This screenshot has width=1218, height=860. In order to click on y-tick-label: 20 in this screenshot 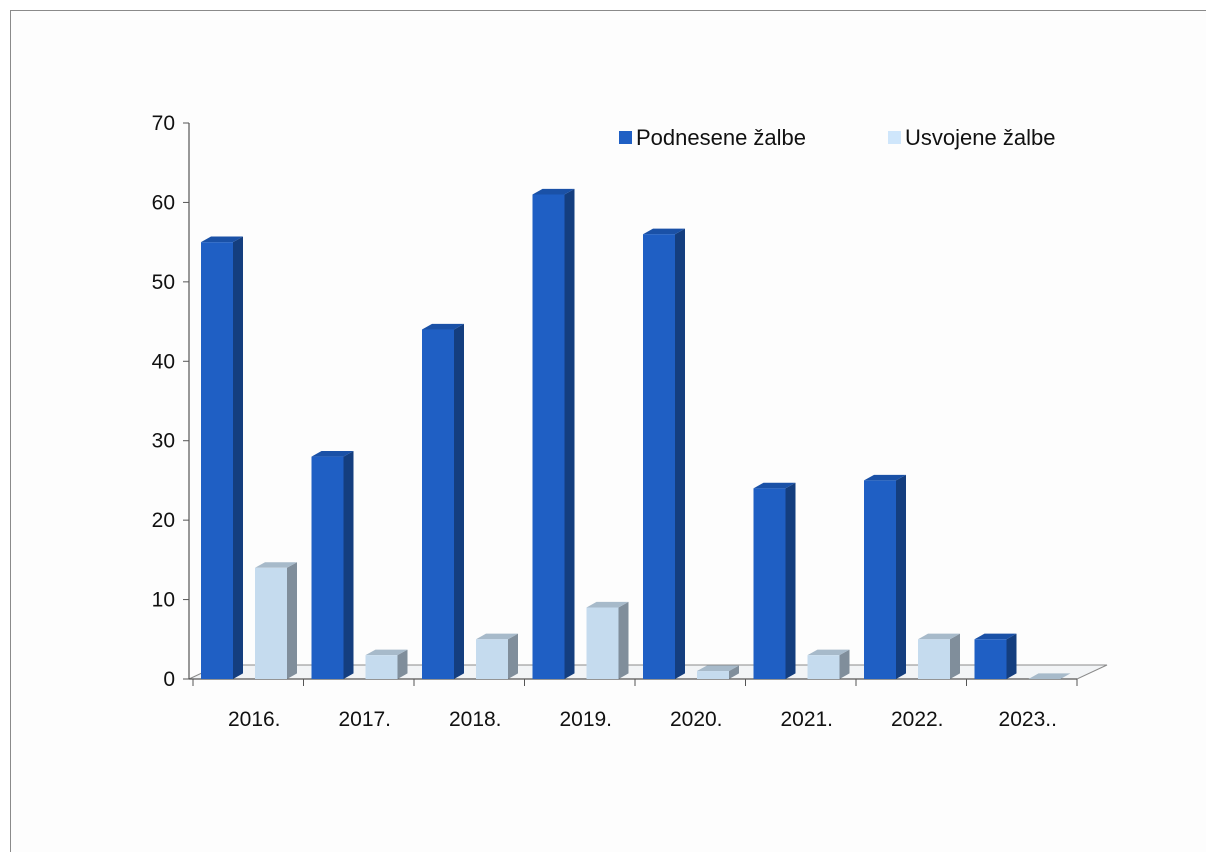, I will do `click(163, 520)`.